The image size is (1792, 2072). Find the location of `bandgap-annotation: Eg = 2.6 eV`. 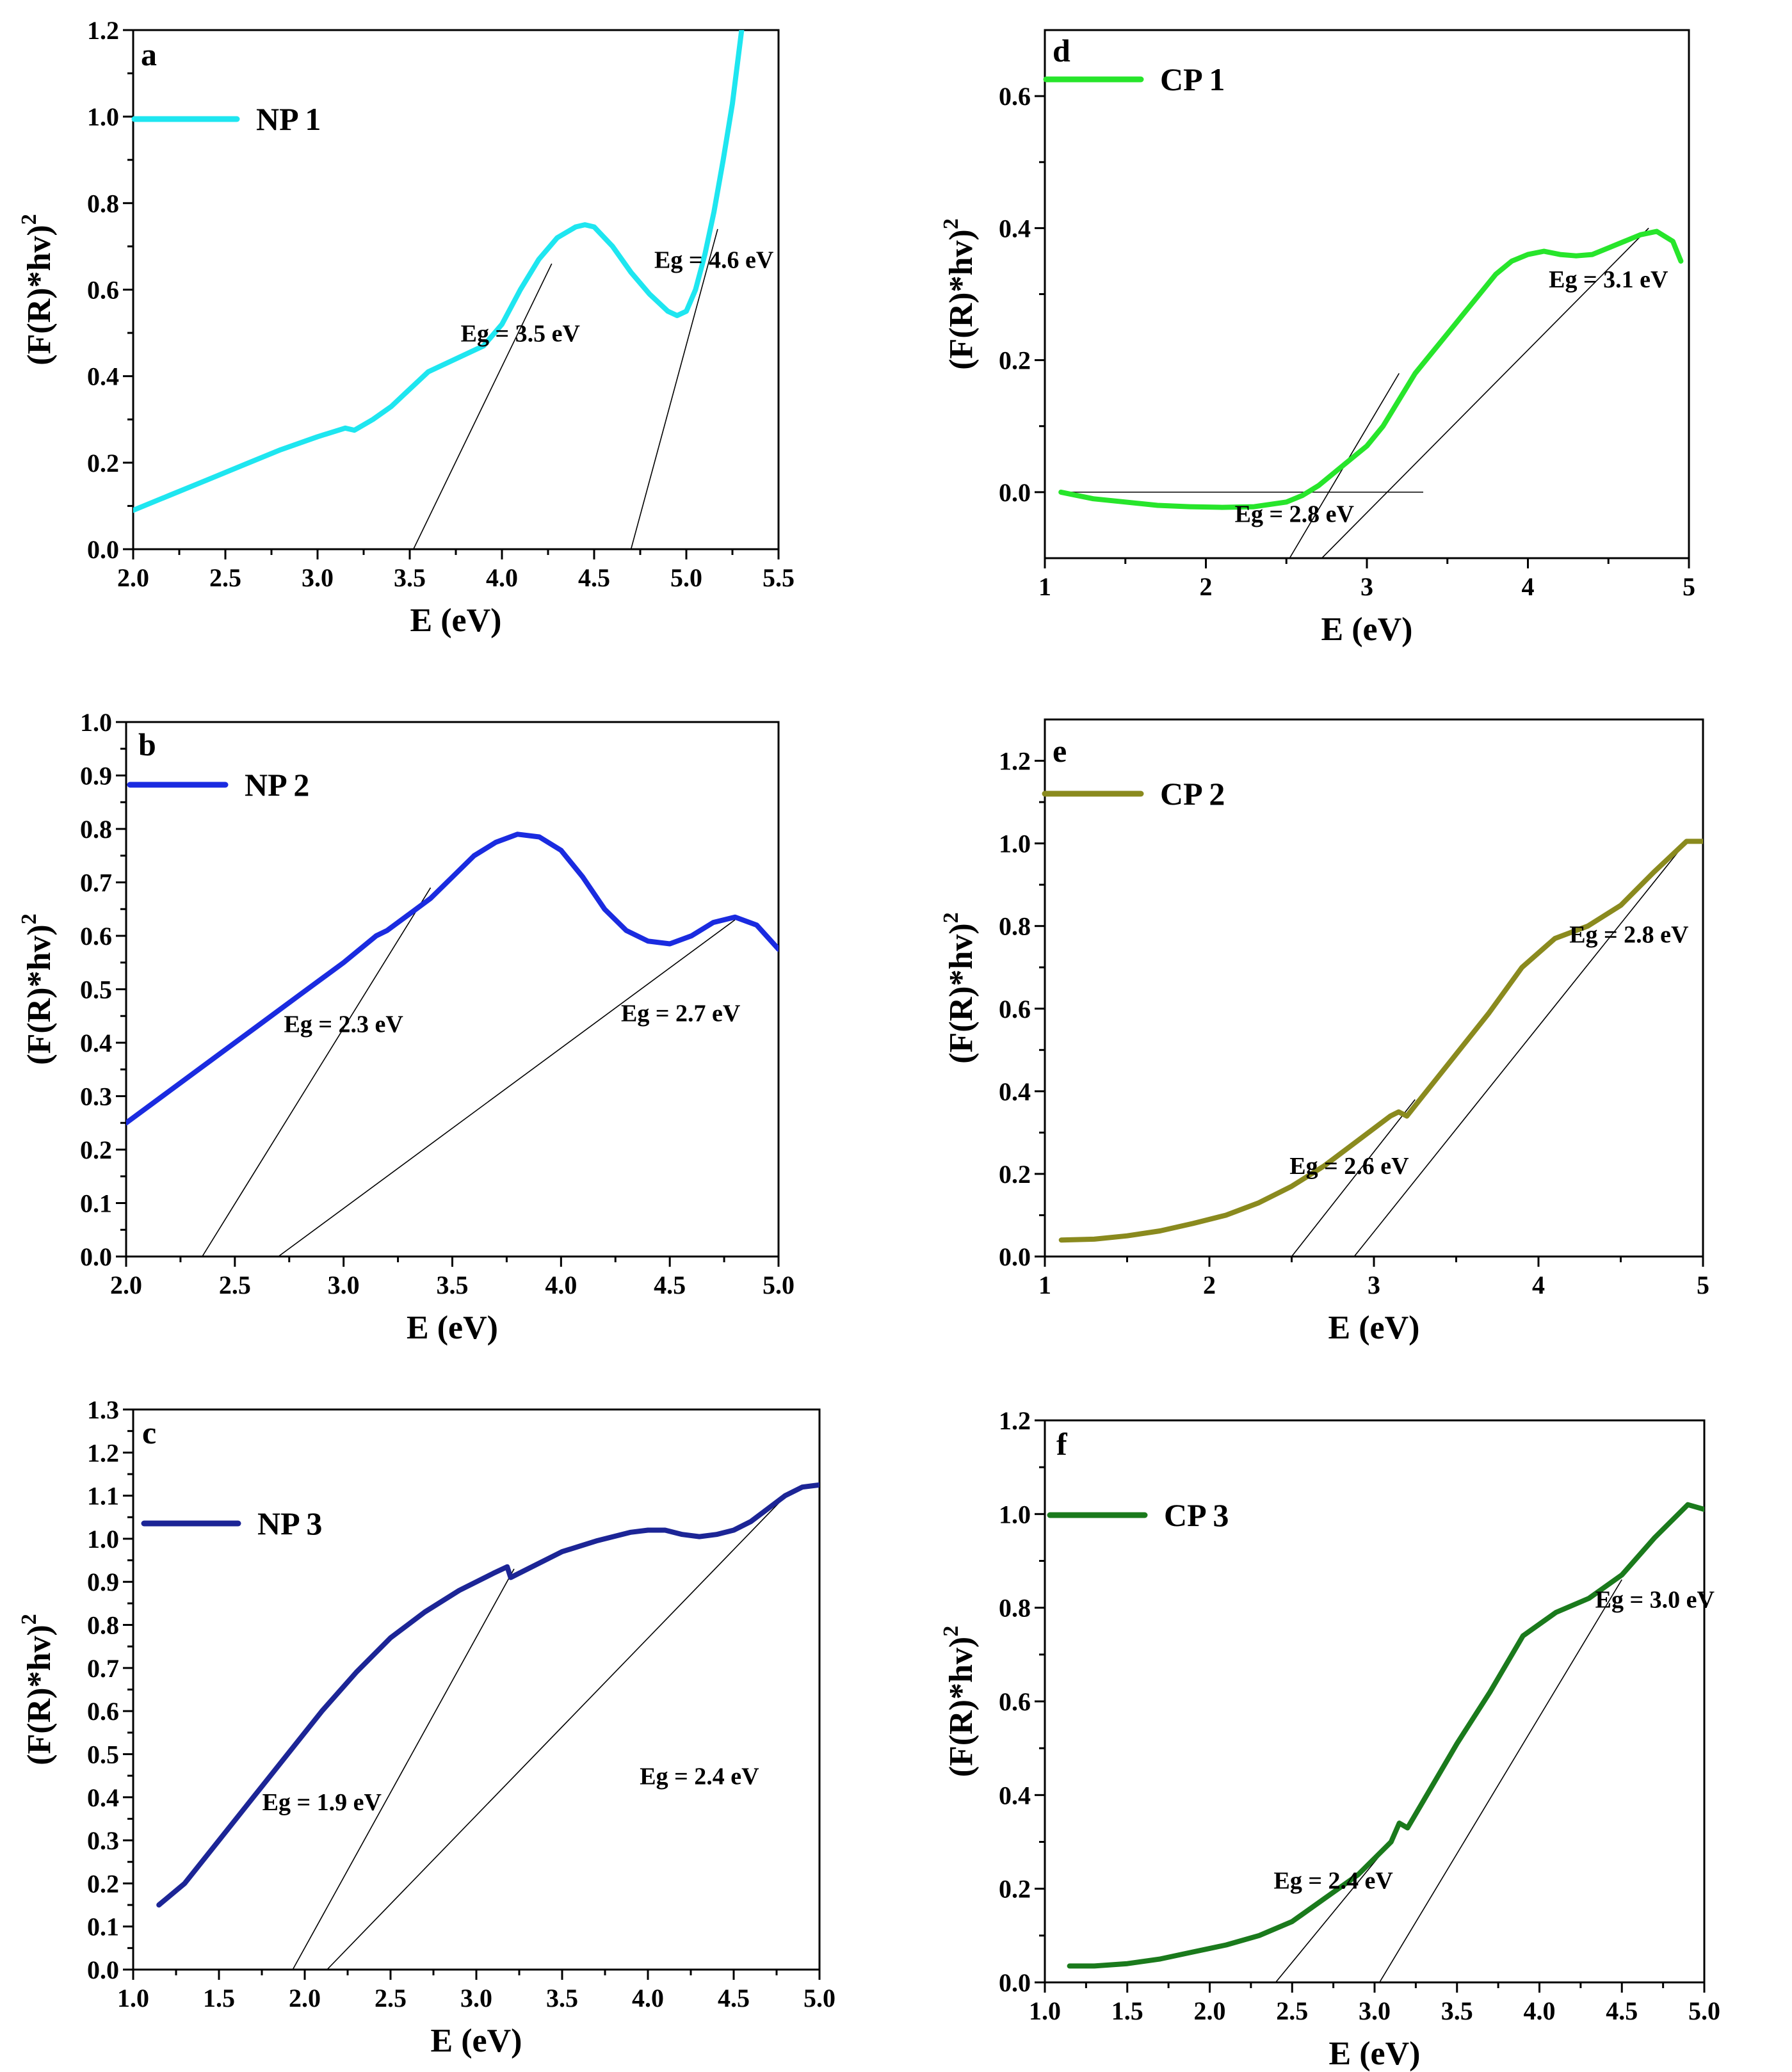

bandgap-annotation: Eg = 2.6 eV is located at coordinates (1349, 1166).